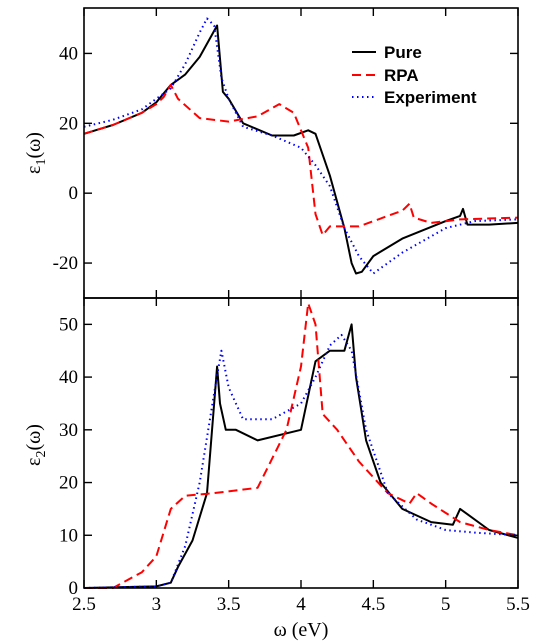 The width and height of the screenshot is (554, 644). What do you see at coordinates (157, 604) in the screenshot?
I see `x-tick-label-1: 3` at bounding box center [157, 604].